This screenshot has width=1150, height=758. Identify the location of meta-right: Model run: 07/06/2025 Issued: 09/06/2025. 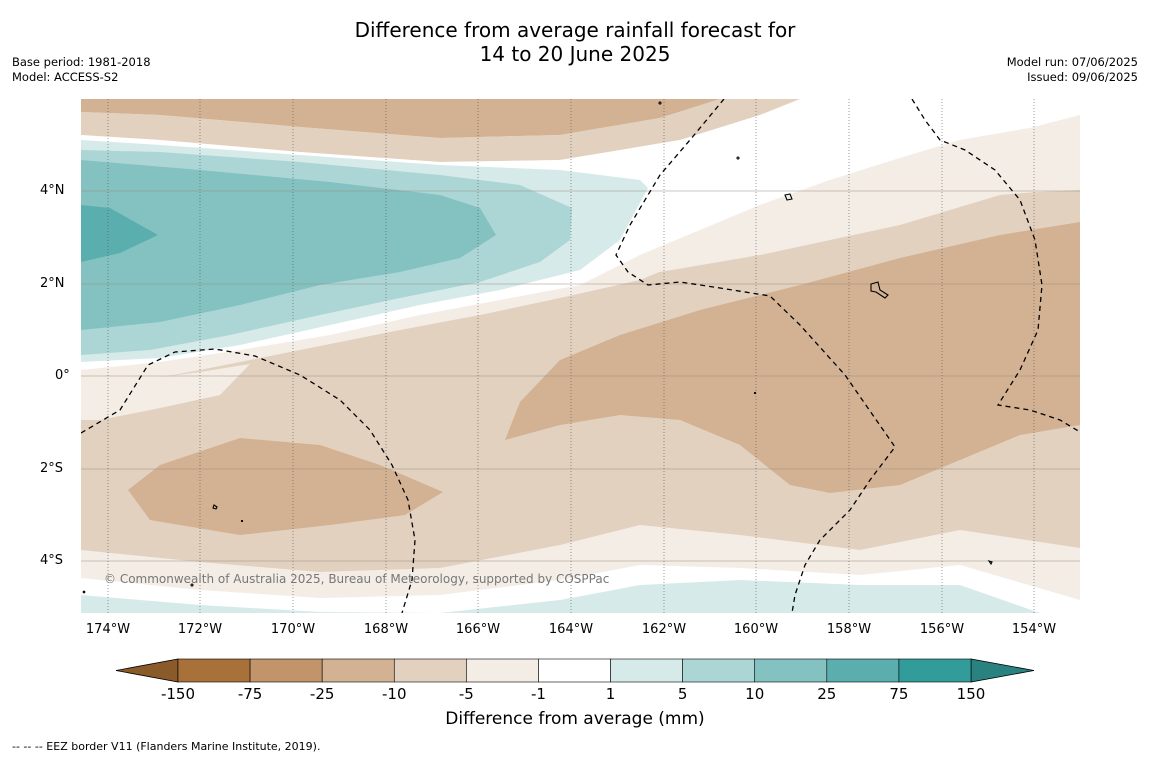
(1072, 70).